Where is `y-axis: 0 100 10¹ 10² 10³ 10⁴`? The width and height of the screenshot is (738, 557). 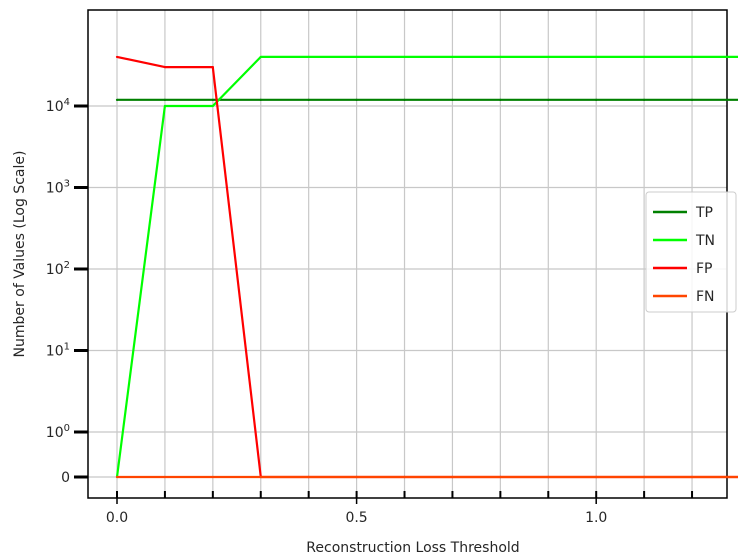 y-axis: 0 100 10¹ 10² 10³ 10⁴ is located at coordinates (67, 291).